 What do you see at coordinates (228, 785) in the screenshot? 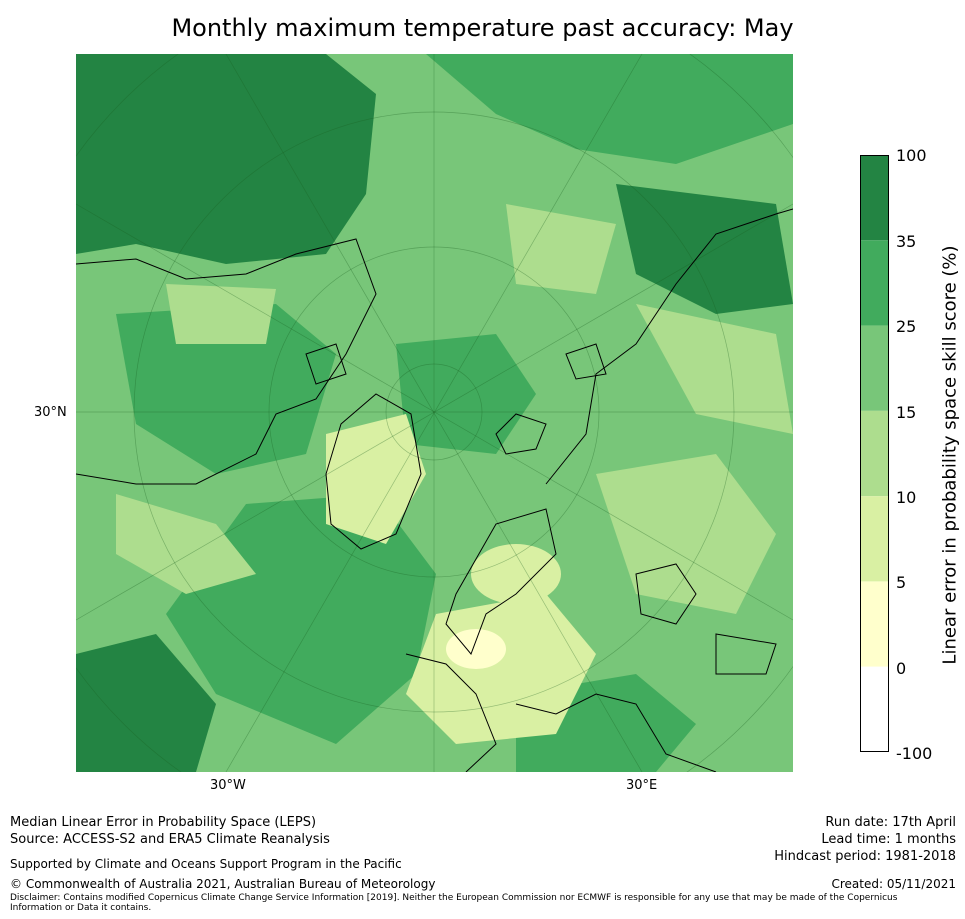
I see `longitude-label-30w: 30°W` at bounding box center [228, 785].